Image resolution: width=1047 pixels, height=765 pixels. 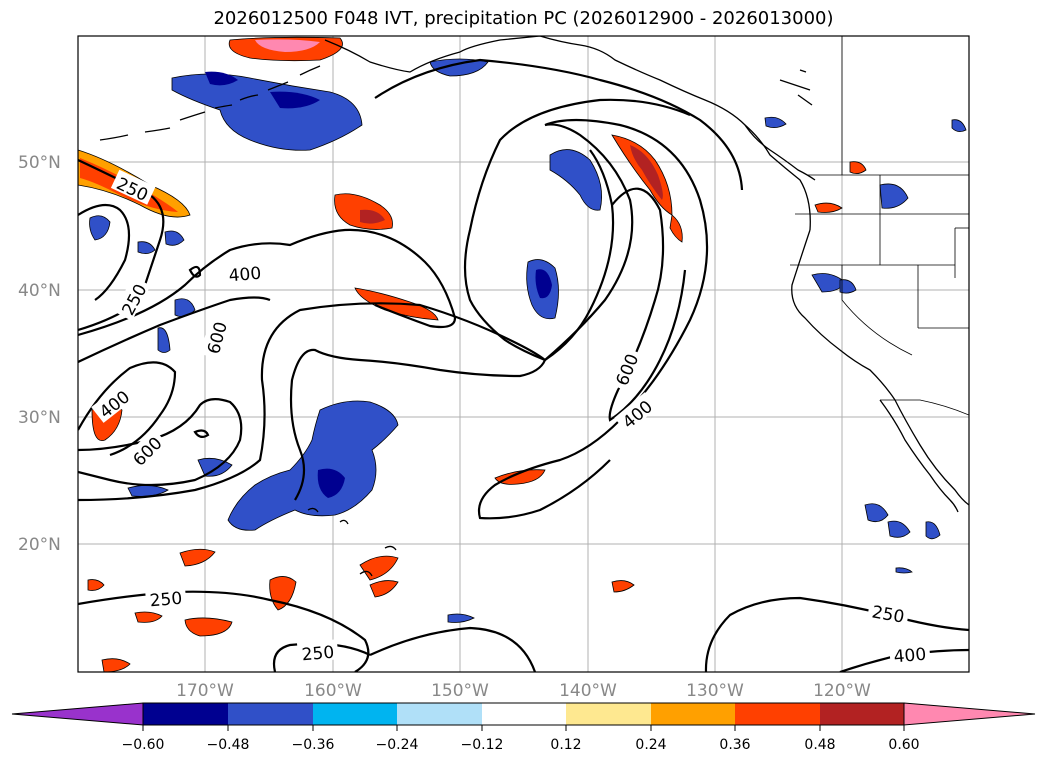 What do you see at coordinates (39, 291) in the screenshot?
I see `lat-label: 40°N` at bounding box center [39, 291].